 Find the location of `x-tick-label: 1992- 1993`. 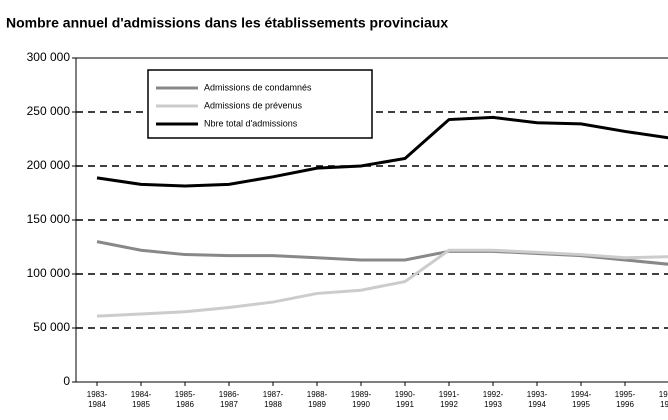

x-tick-label: 1992- 1993 is located at coordinates (493, 399).